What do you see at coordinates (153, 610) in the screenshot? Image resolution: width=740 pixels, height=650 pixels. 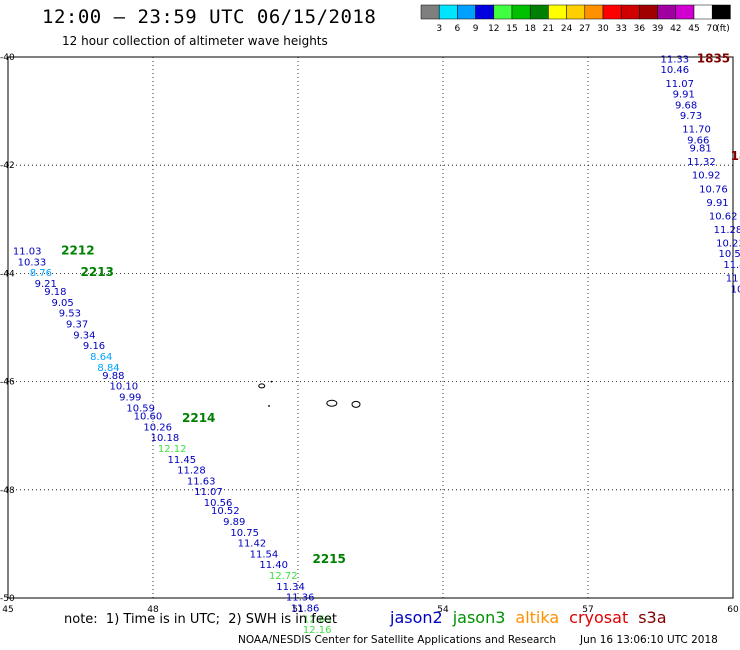 I see `x-tick-label: 48` at bounding box center [153, 610].